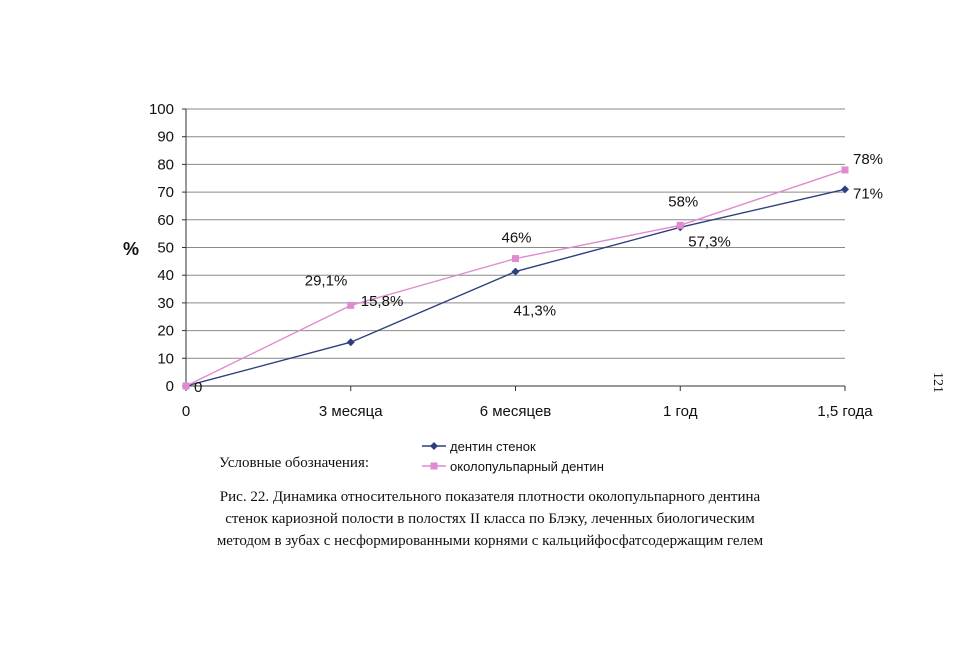 This screenshot has width=978, height=652. Describe the element at coordinates (131, 249) in the screenshot. I see `y-axis-label: %` at that location.